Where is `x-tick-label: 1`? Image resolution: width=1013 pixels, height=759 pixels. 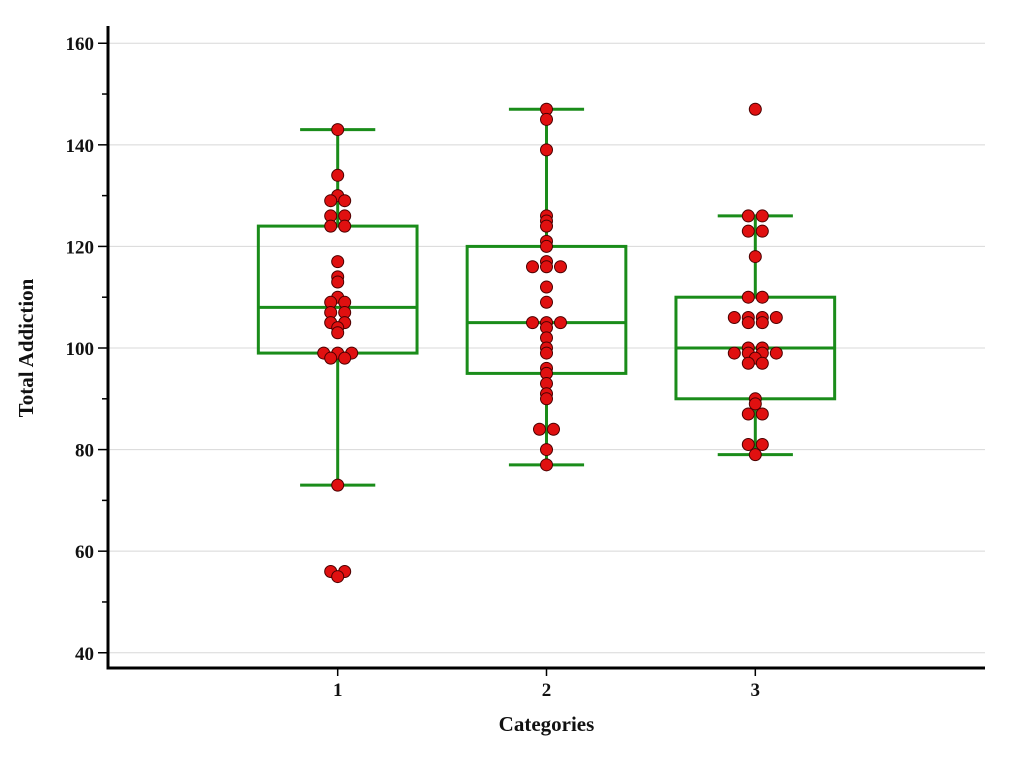 x-tick-label: 1 is located at coordinates (338, 690).